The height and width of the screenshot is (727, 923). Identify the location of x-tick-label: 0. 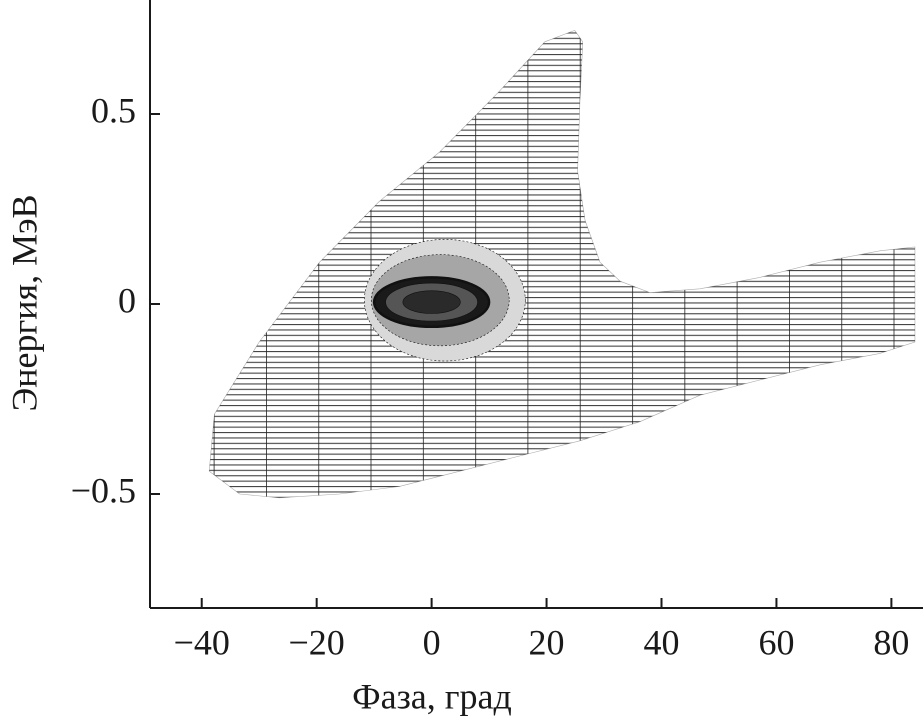
(432, 642).